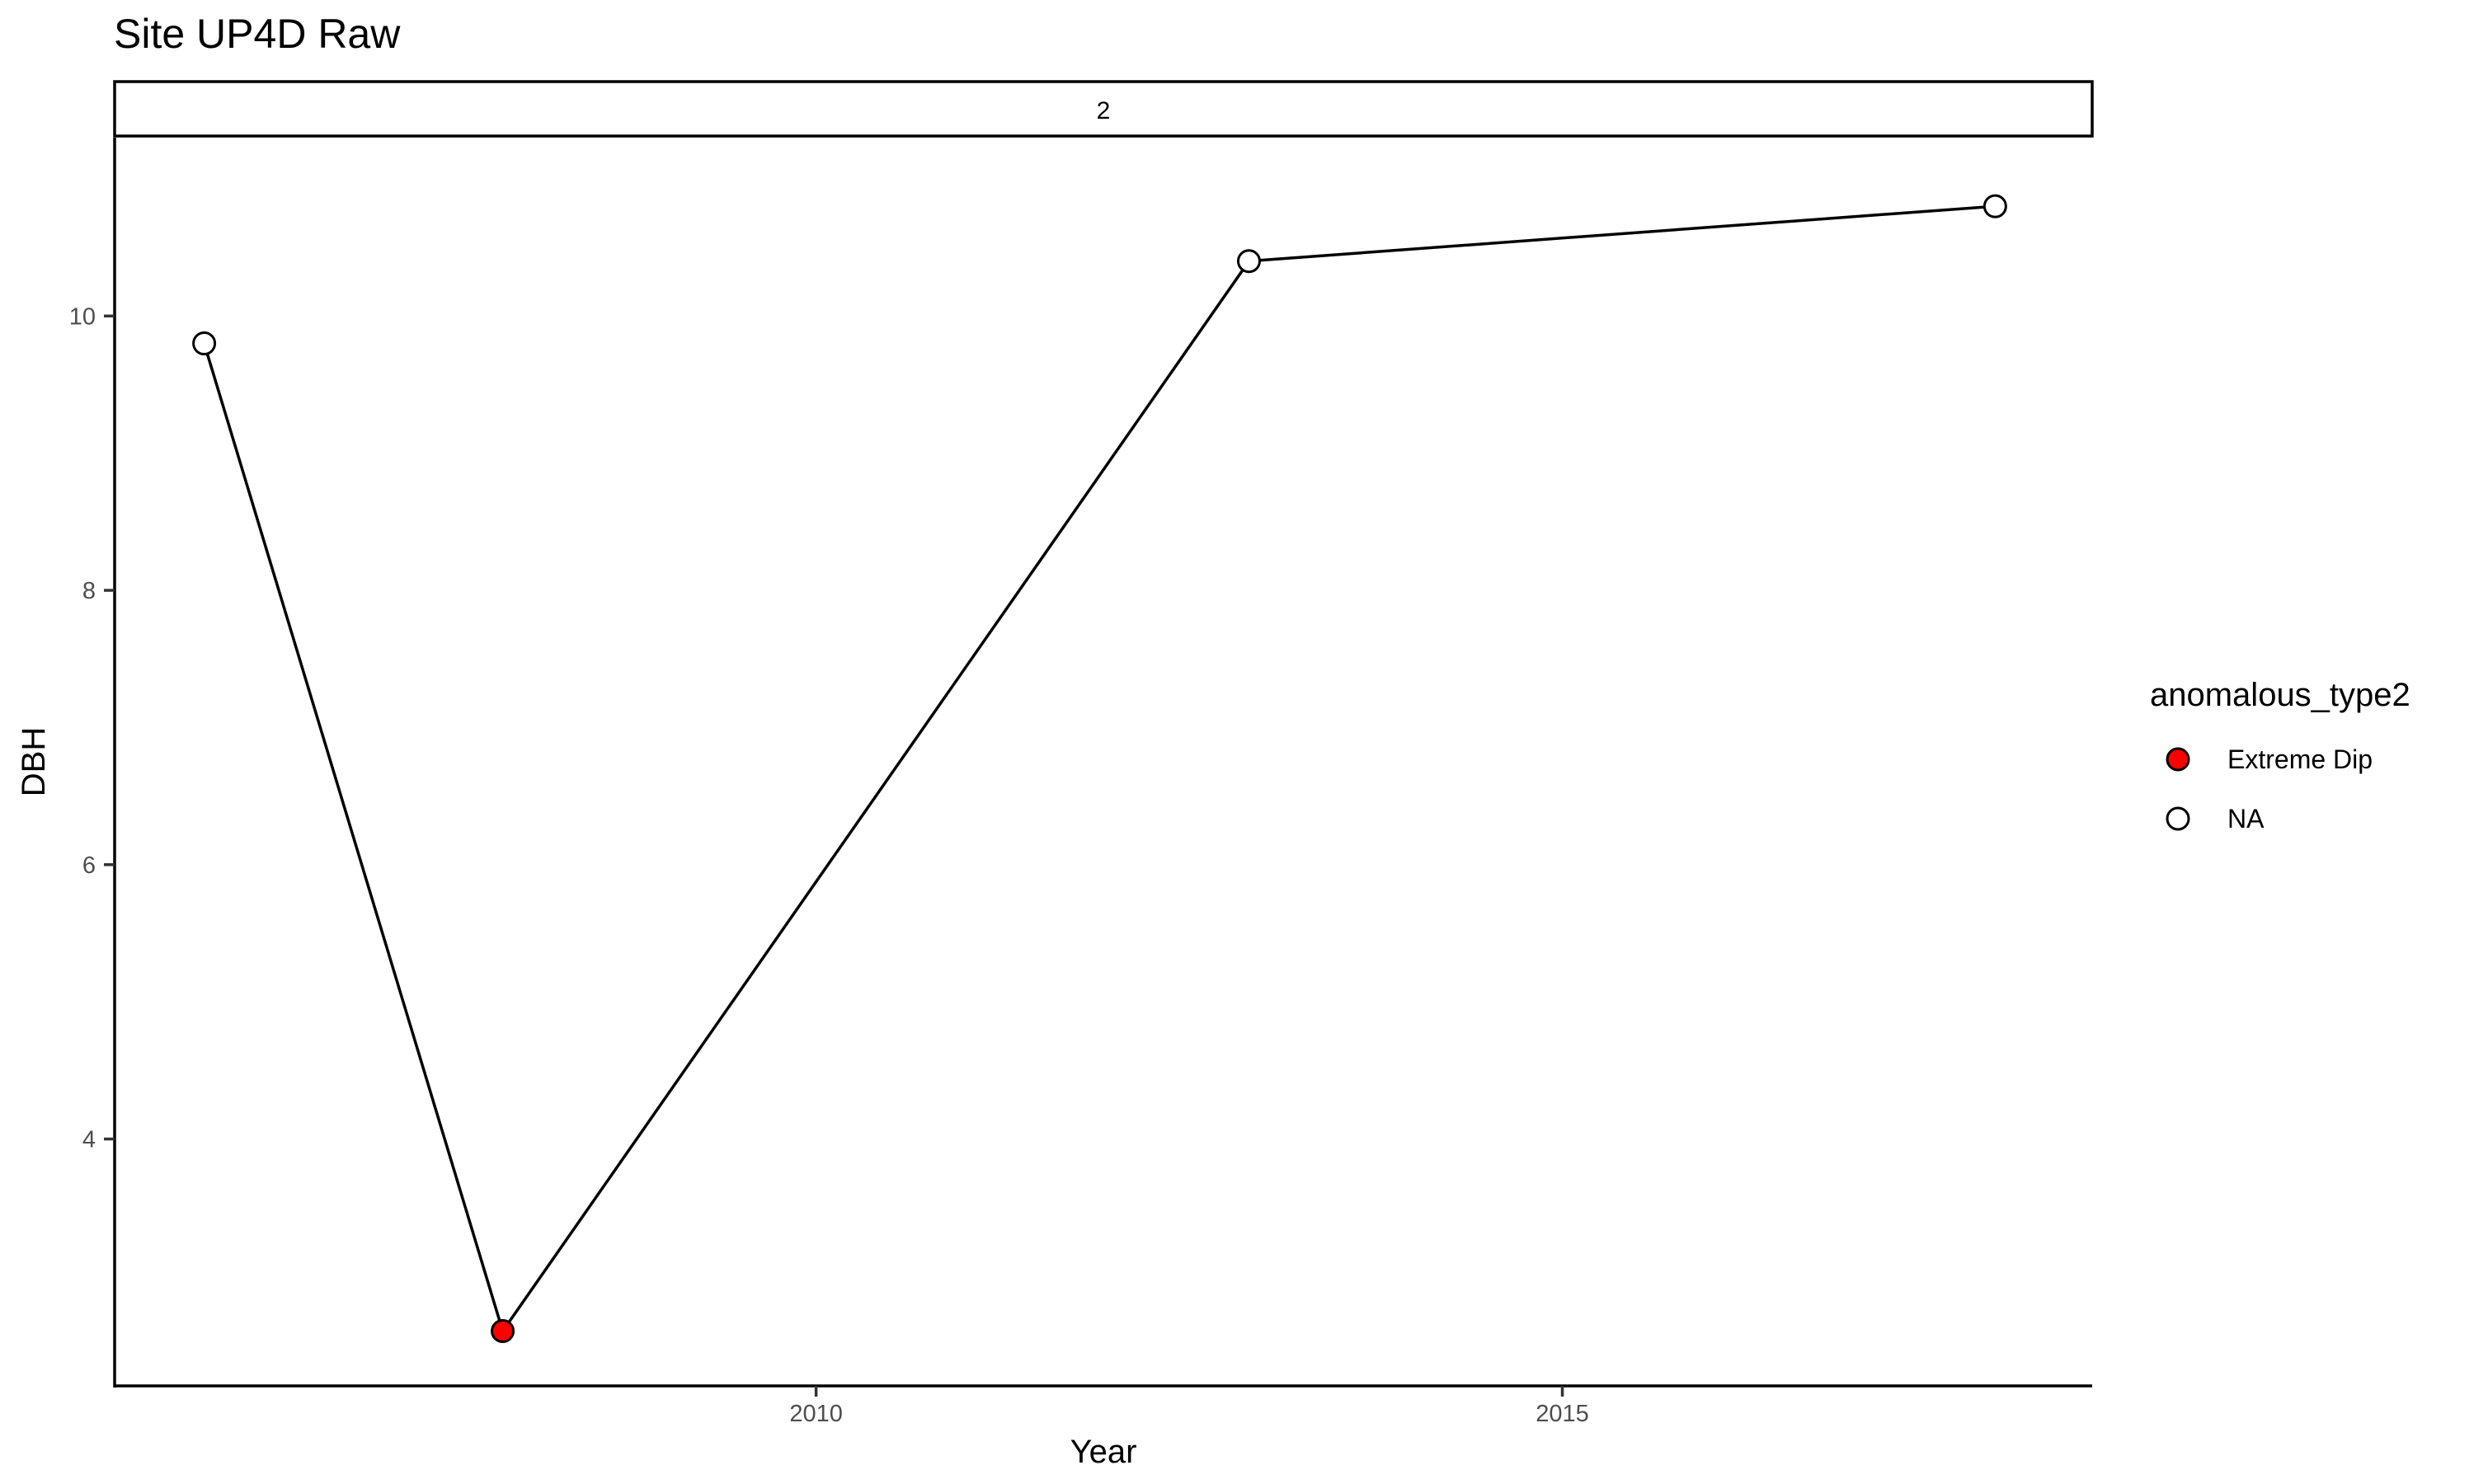  I want to click on legend: anomalous_type2 Extreme Dip NA, so click(2280, 755).